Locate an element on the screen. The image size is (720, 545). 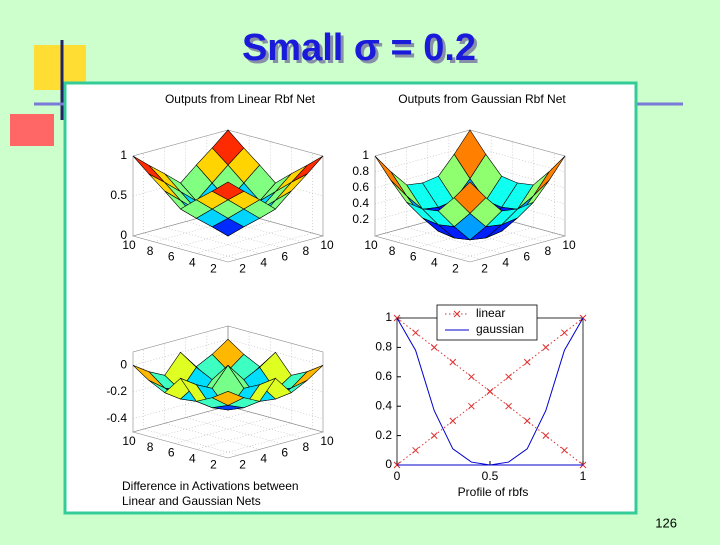
x-tick-label: 0 is located at coordinates (397, 476).